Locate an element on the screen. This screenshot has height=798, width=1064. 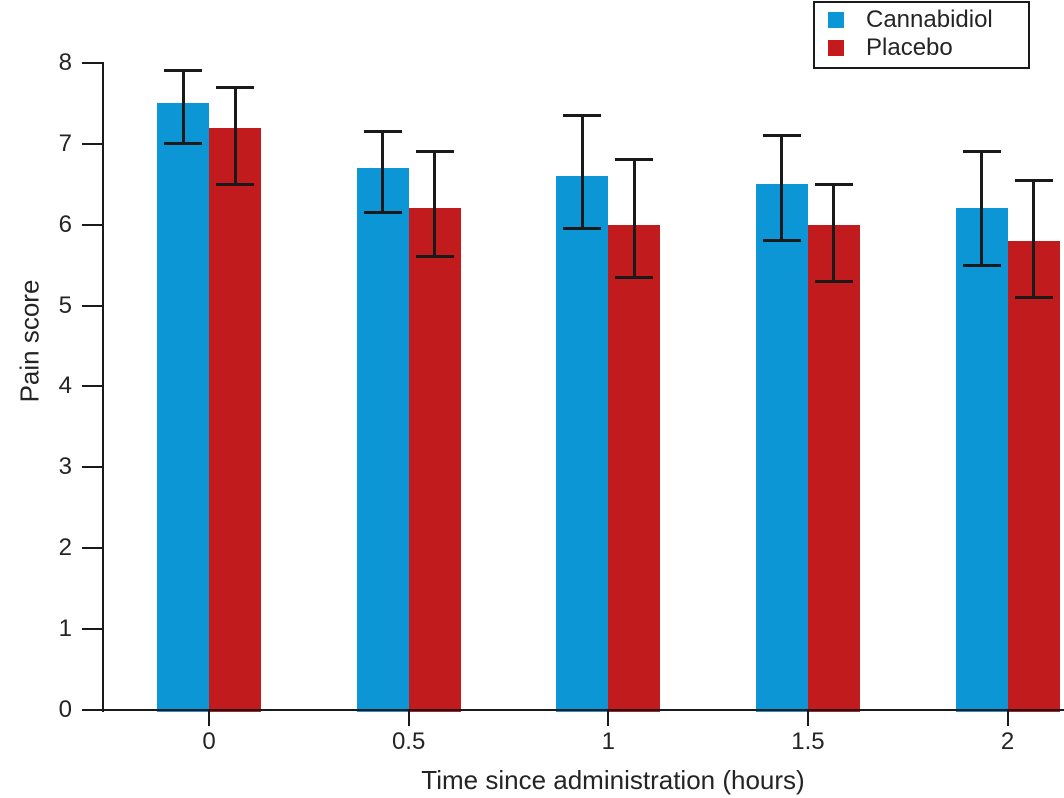
error-bar-cannabidiol-1-line is located at coordinates (582, 172).